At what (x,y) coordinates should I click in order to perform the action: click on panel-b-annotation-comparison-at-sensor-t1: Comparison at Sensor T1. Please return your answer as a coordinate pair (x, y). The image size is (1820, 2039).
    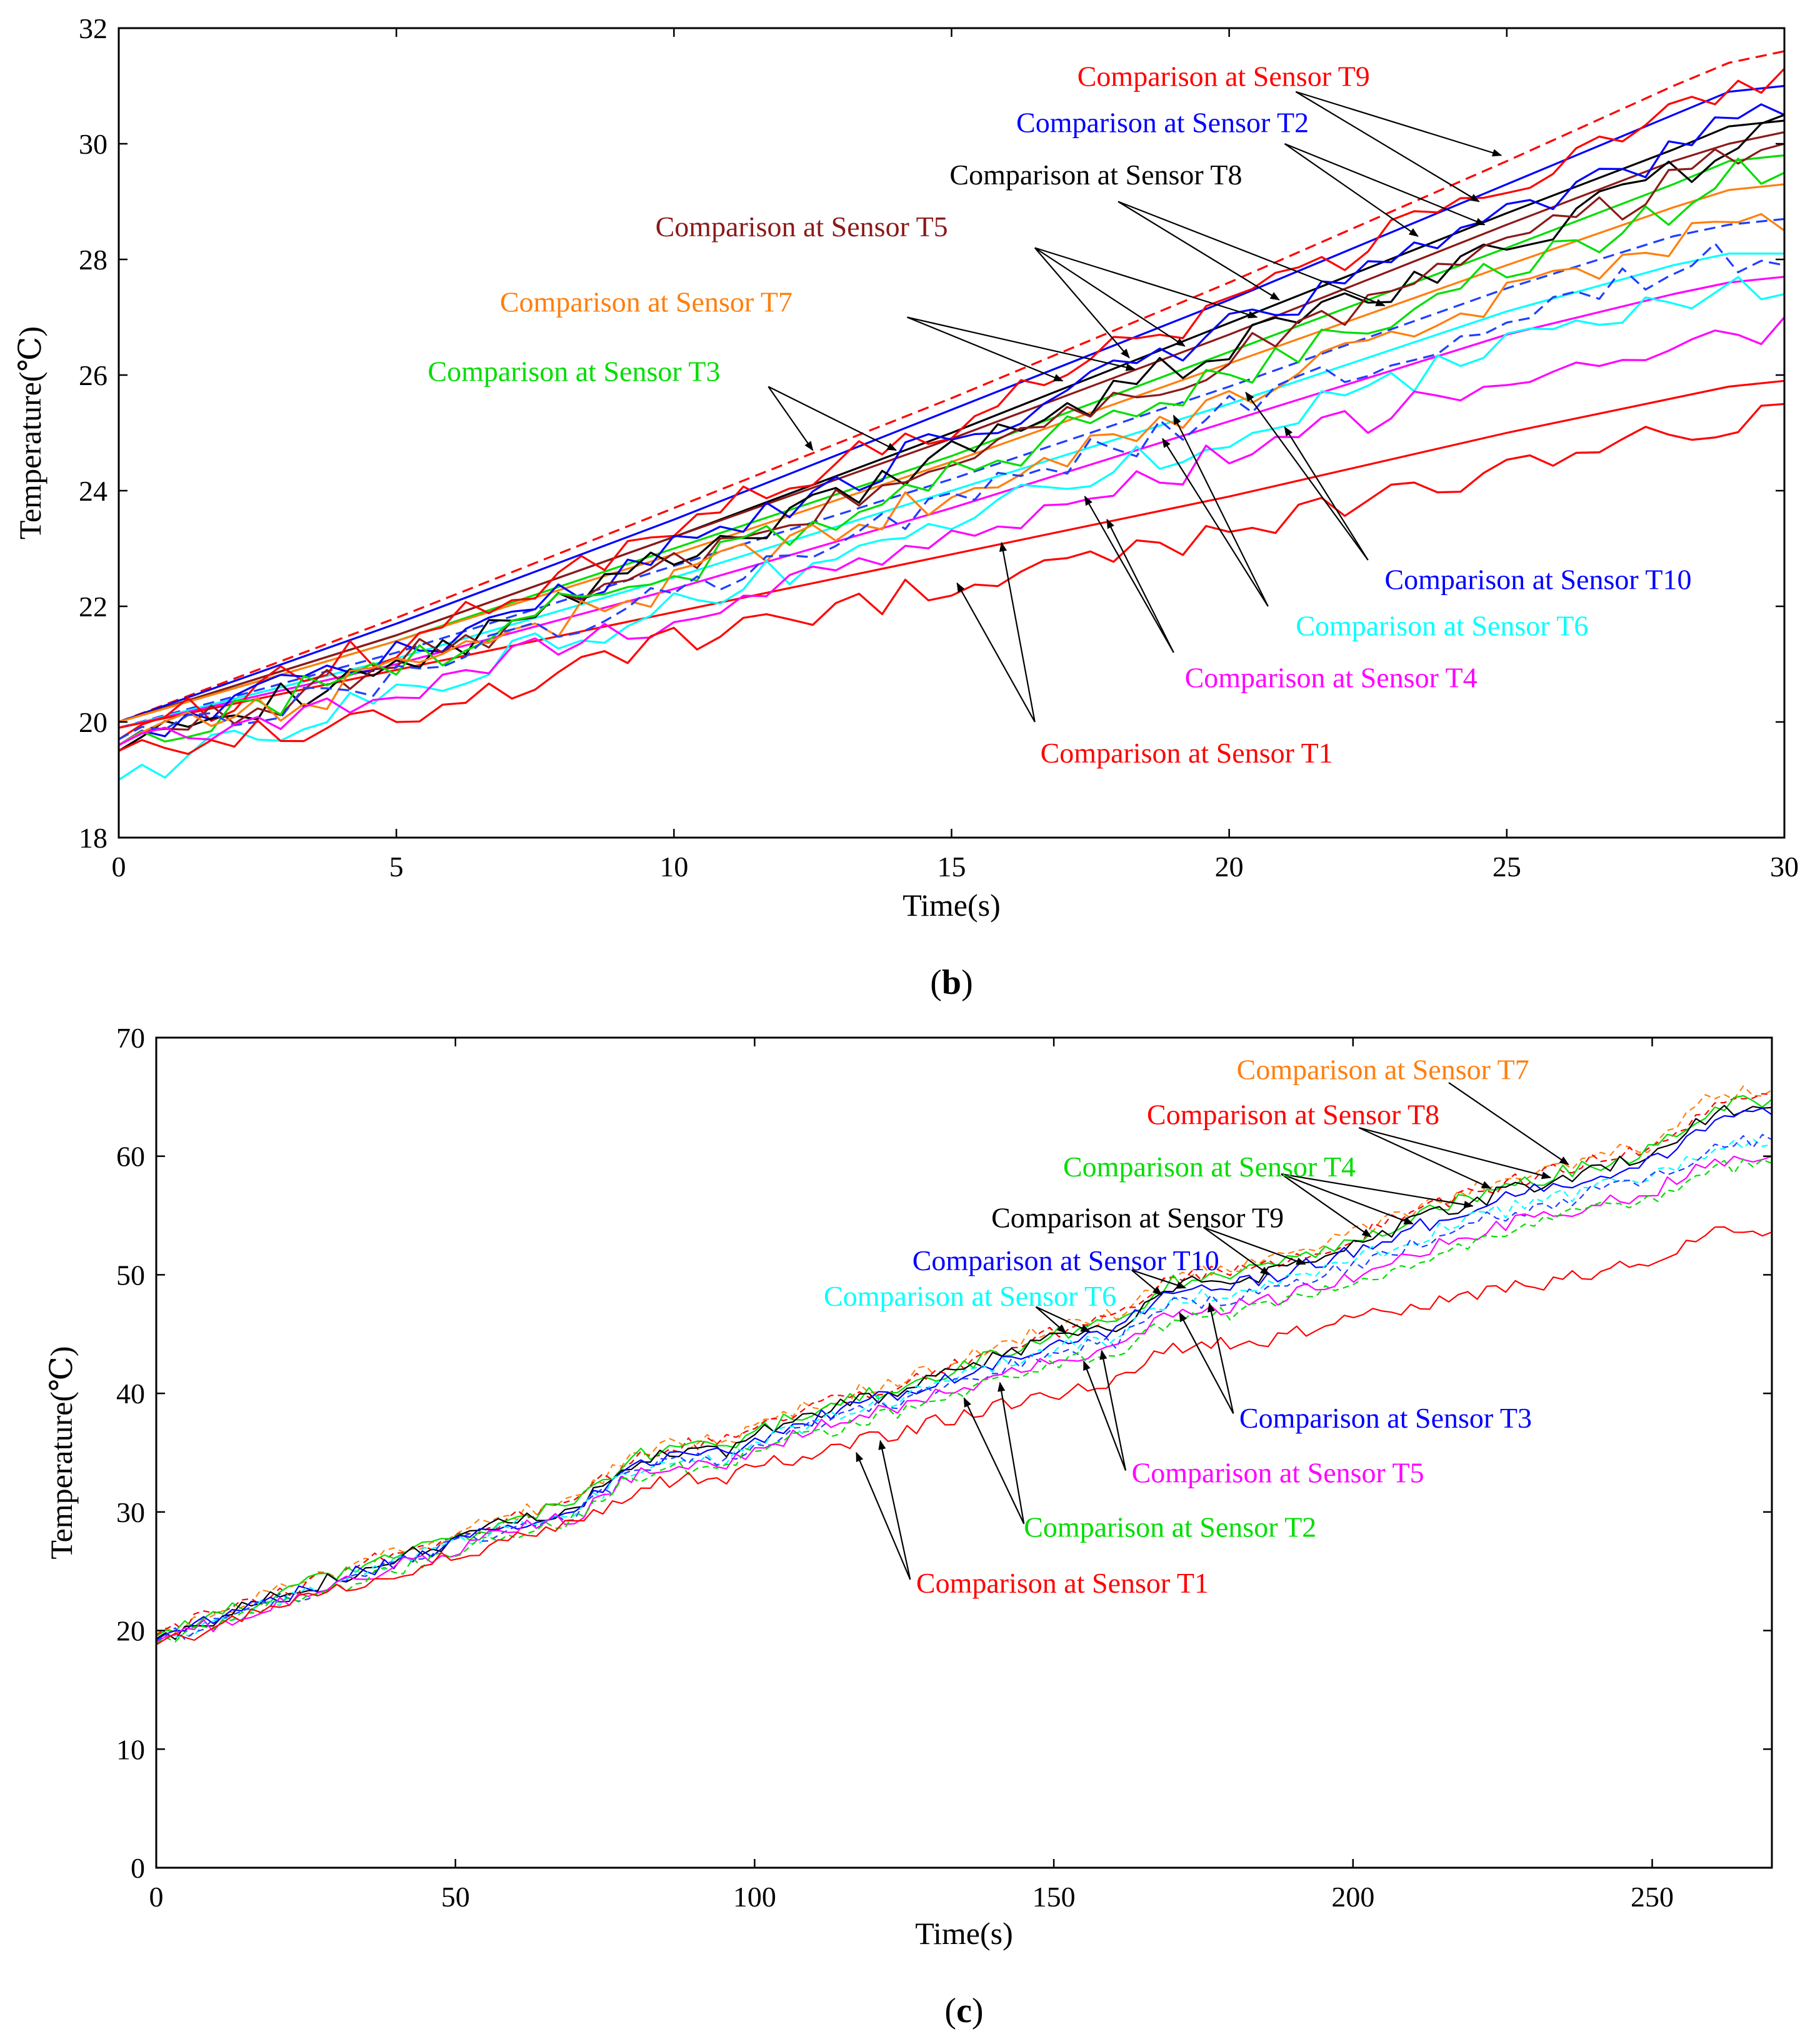
    Looking at the image, I should click on (1187, 753).